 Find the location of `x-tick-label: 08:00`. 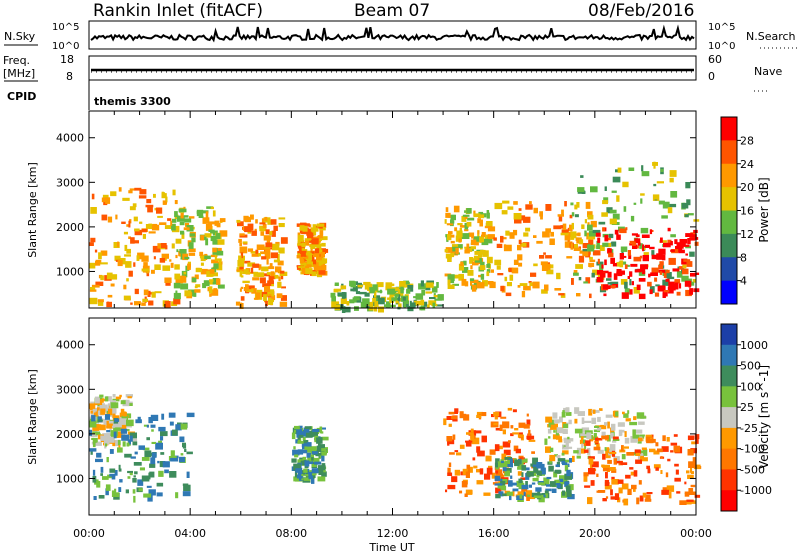

x-tick-label: 08:00 is located at coordinates (291, 533).